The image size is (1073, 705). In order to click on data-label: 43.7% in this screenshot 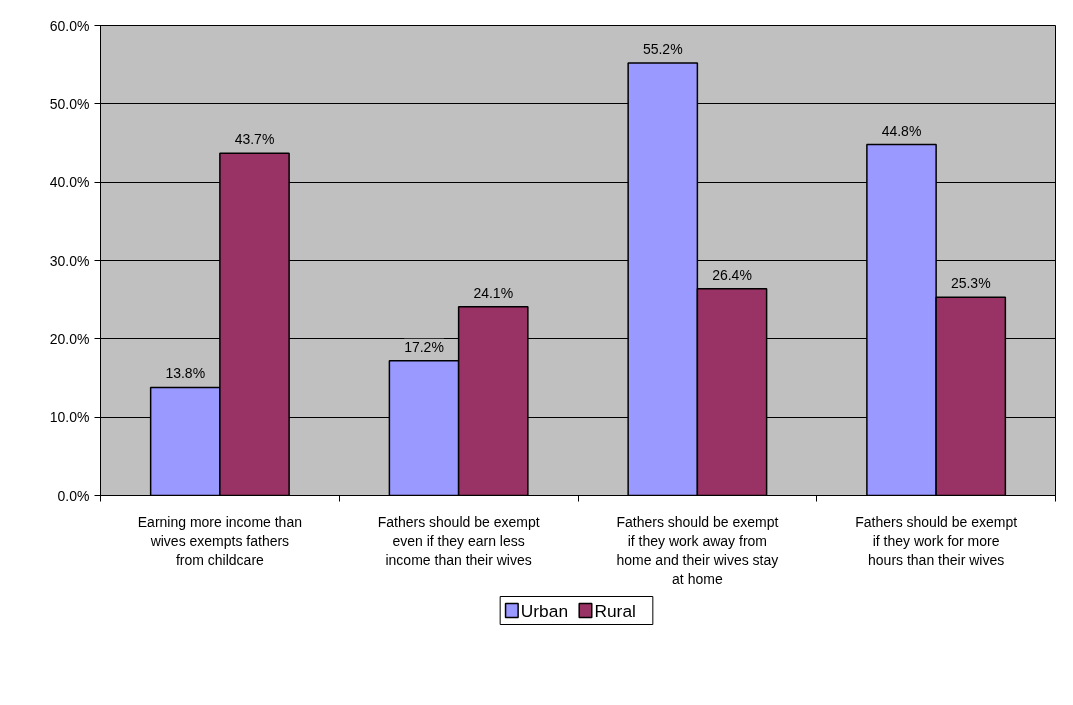, I will do `click(254, 139)`.